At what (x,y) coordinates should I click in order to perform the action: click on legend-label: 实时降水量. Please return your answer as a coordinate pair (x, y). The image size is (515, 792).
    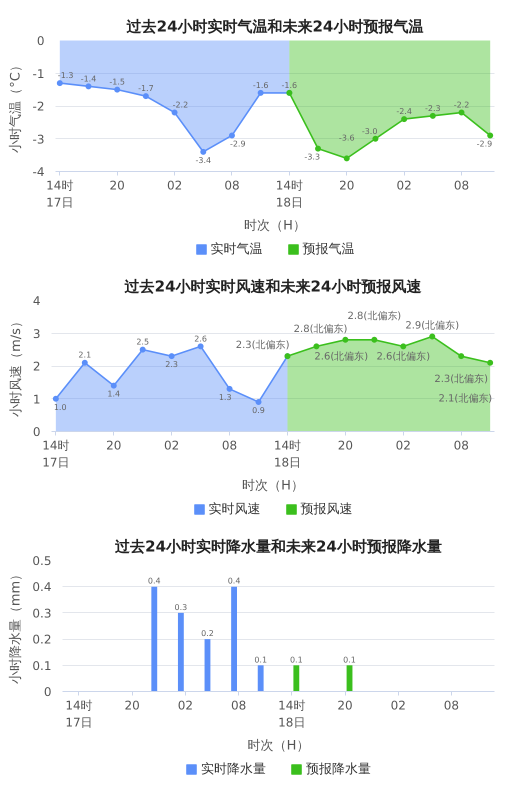
    Looking at the image, I should click on (233, 769).